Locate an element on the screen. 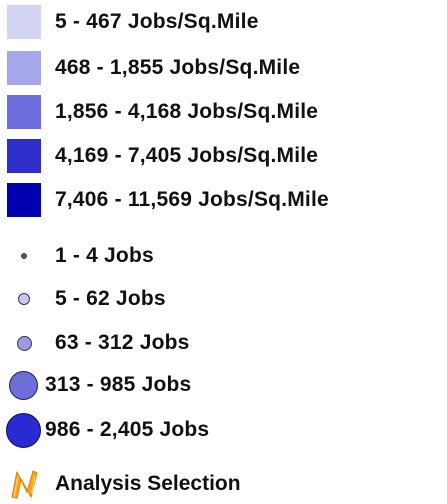 This screenshot has height=504, width=447. points-label: 1 - 4 Jobs is located at coordinates (104, 255).